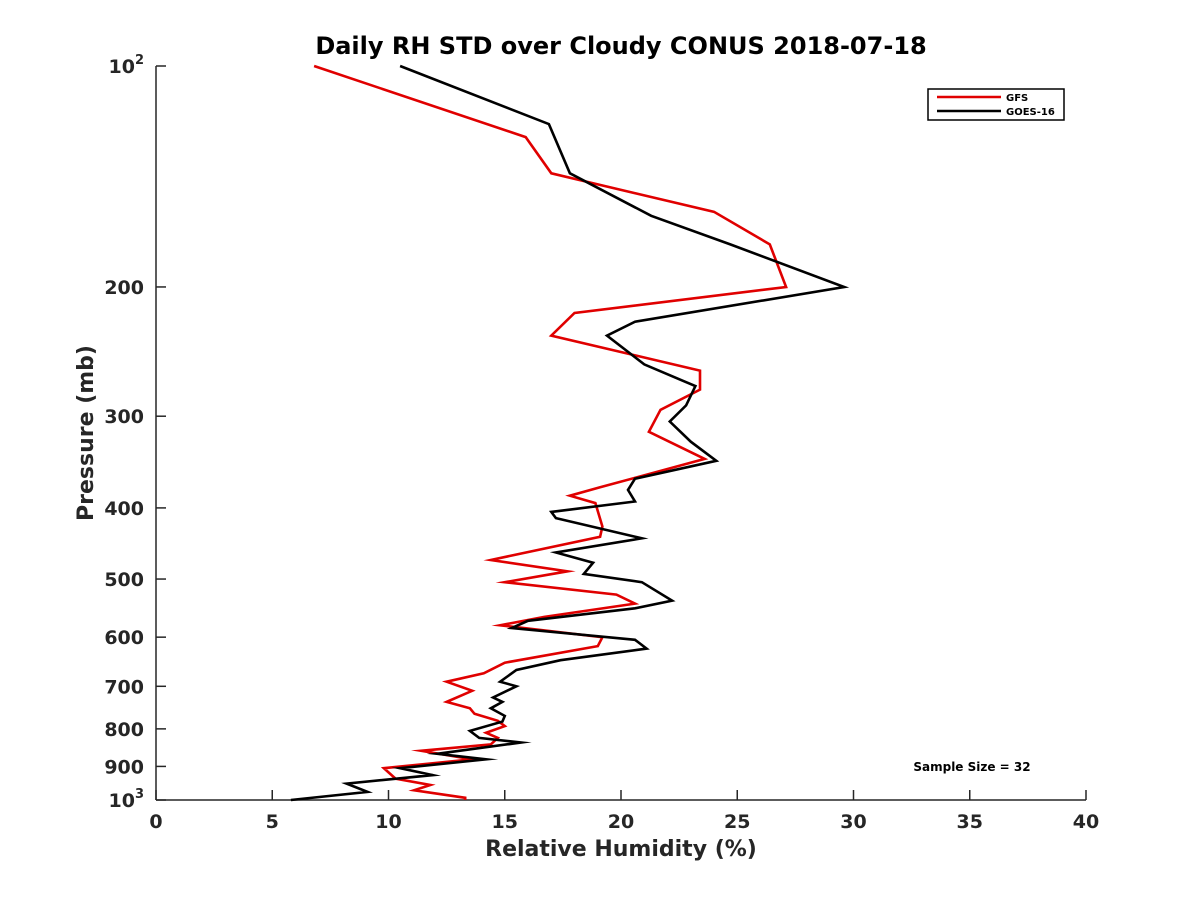 This screenshot has width=1200, height=900. Describe the element at coordinates (1017, 98) in the screenshot. I see `legend-label: GFS` at that location.